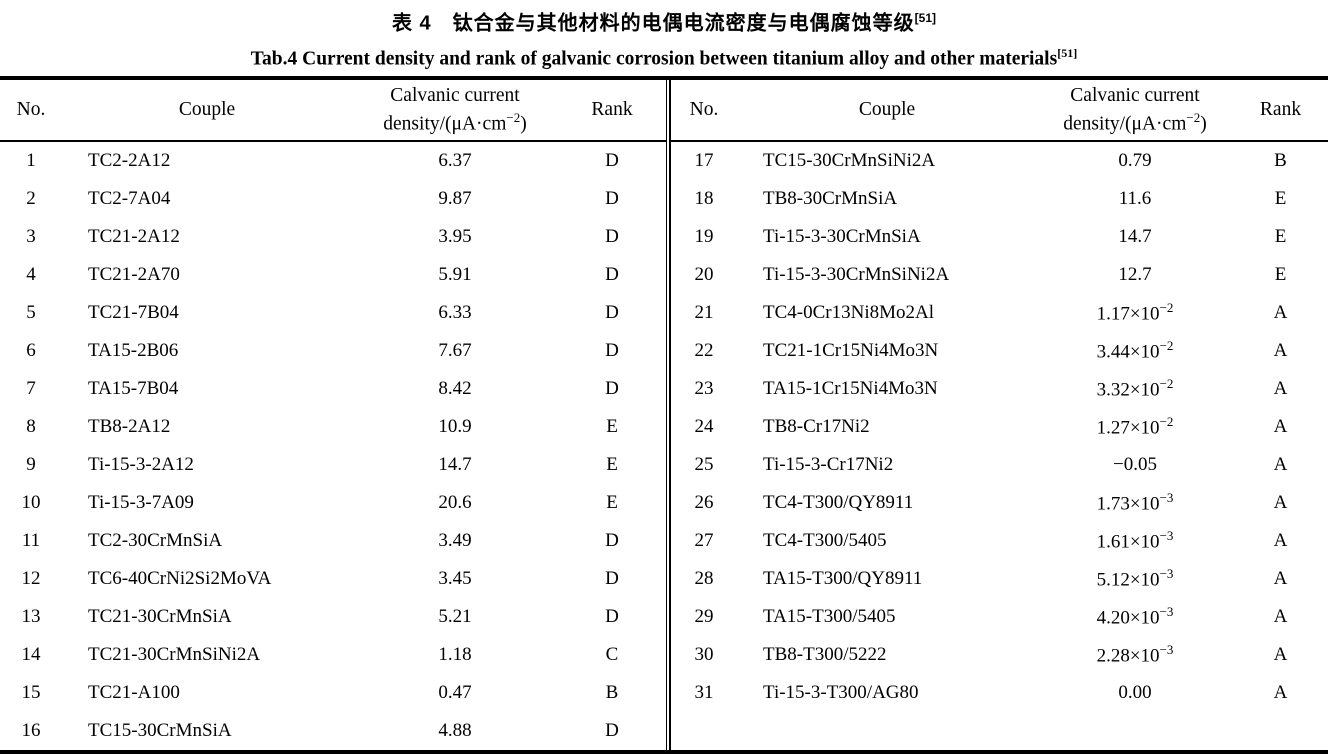 This screenshot has width=1328, height=754. What do you see at coordinates (704, 541) in the screenshot?
I see `row-number: 27` at bounding box center [704, 541].